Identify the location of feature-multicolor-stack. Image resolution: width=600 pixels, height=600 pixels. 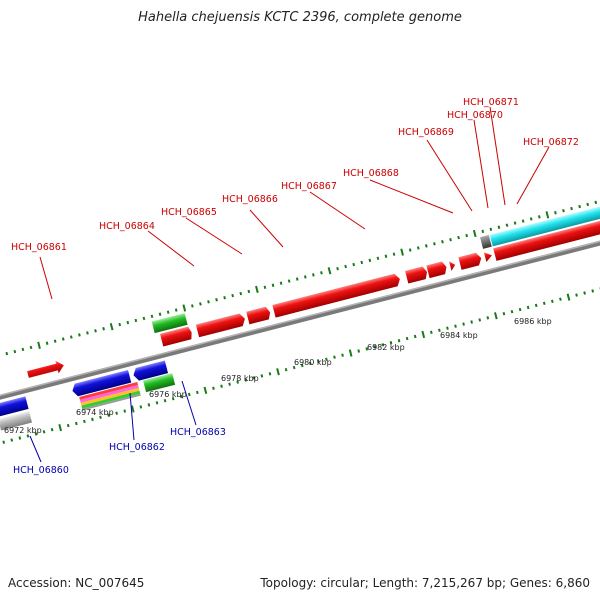
(110, 396).